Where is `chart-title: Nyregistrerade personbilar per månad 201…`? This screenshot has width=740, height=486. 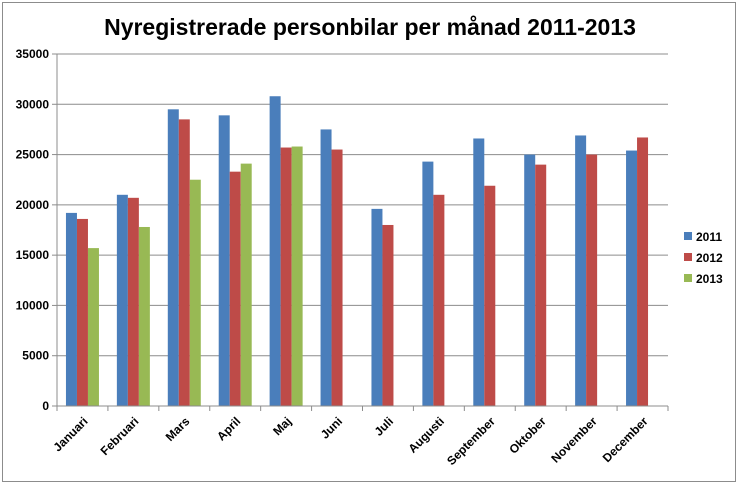
chart-title: Nyregistrerade personbilar per månad 201… is located at coordinates (370, 27).